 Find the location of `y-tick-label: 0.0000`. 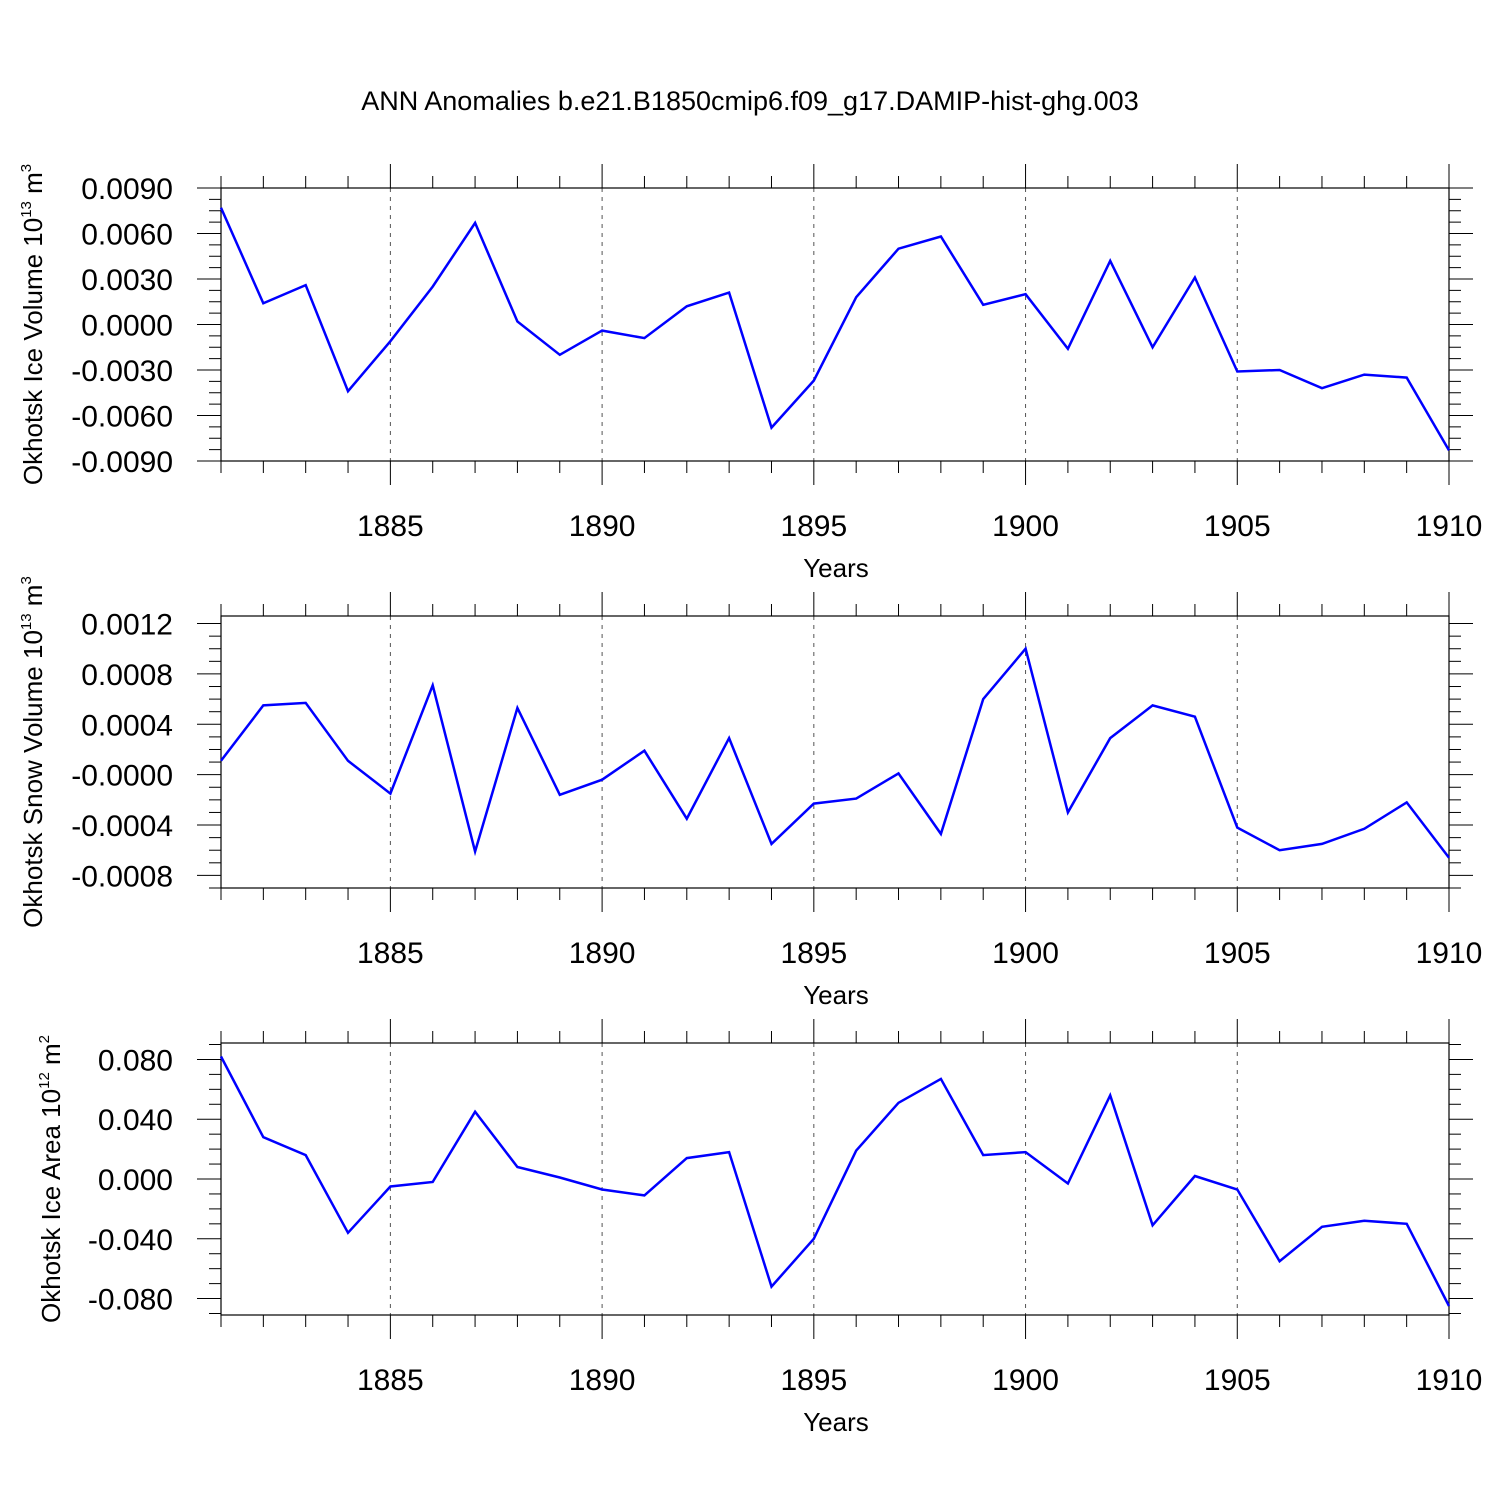

y-tick-label: 0.0000 is located at coordinates (127, 326).